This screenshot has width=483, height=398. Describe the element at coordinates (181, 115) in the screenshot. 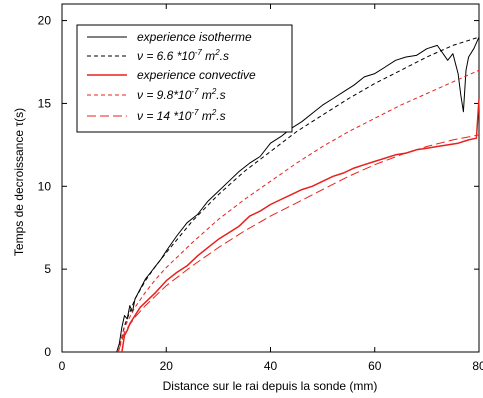

I see `legend-label-nu-14: ν = 14 *10-7 m2.s` at that location.